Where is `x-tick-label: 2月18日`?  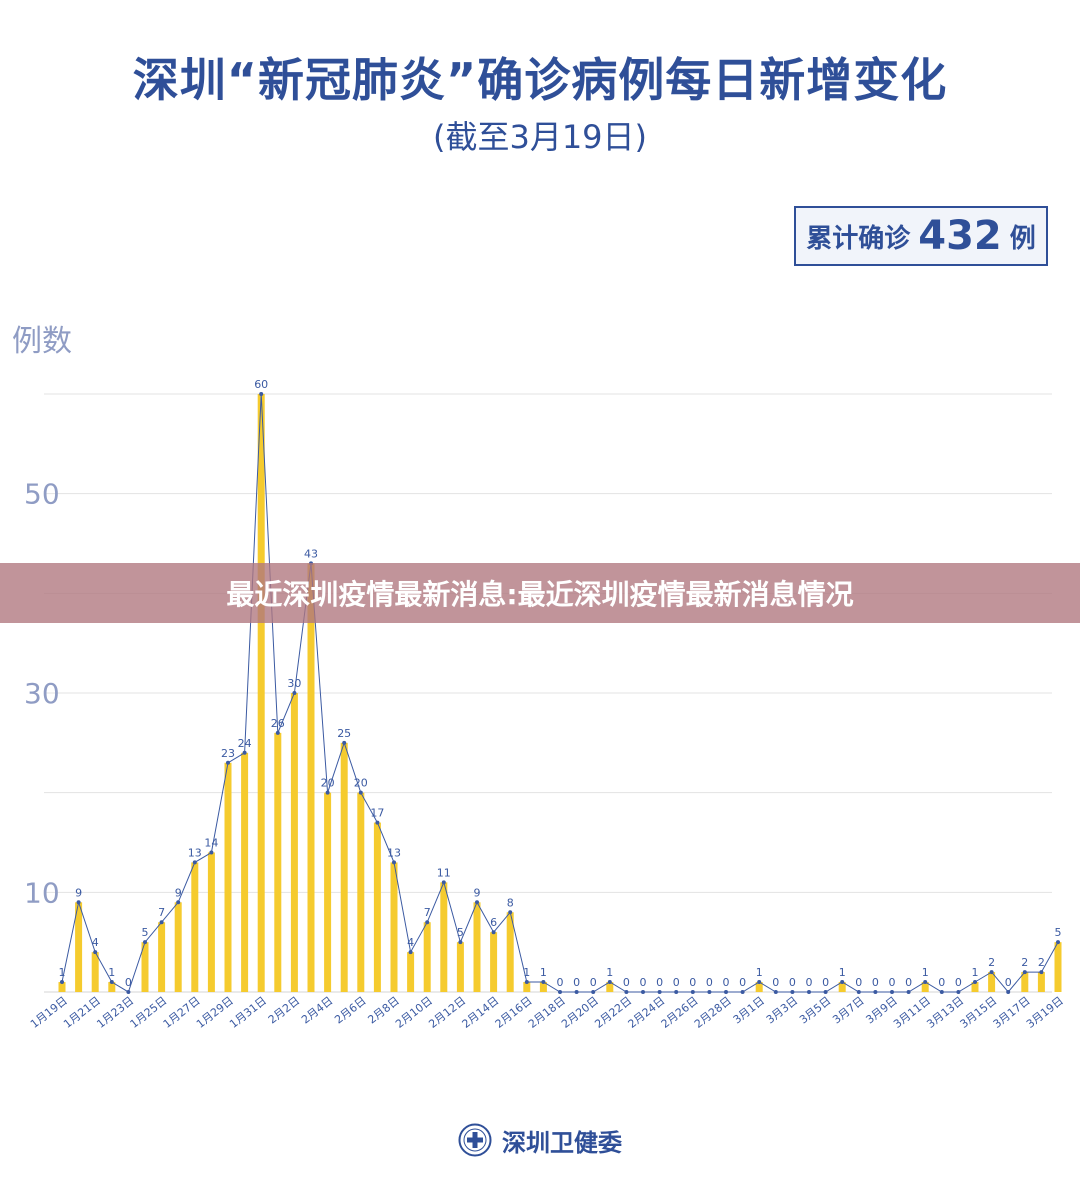 x-tick-label: 2月18日 is located at coordinates (547, 1012).